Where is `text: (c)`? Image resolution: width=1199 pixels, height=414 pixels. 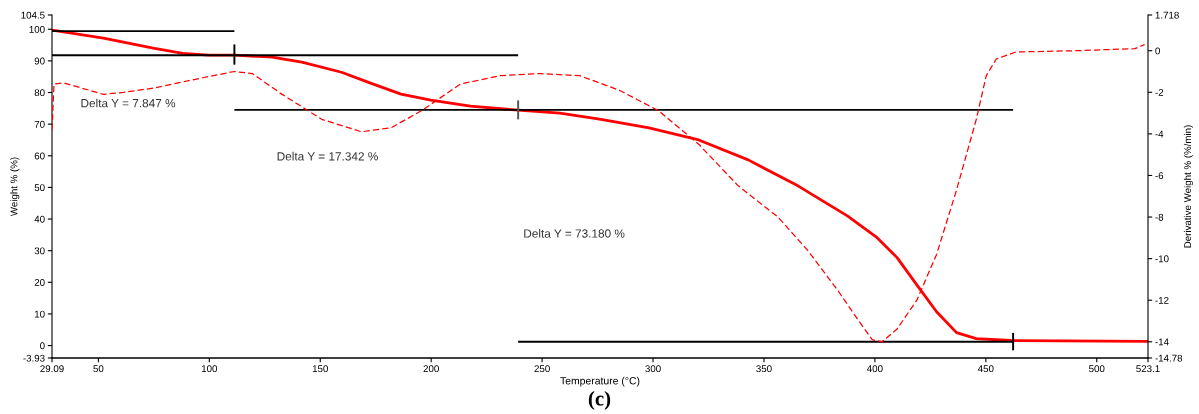 text: (c) is located at coordinates (599, 400).